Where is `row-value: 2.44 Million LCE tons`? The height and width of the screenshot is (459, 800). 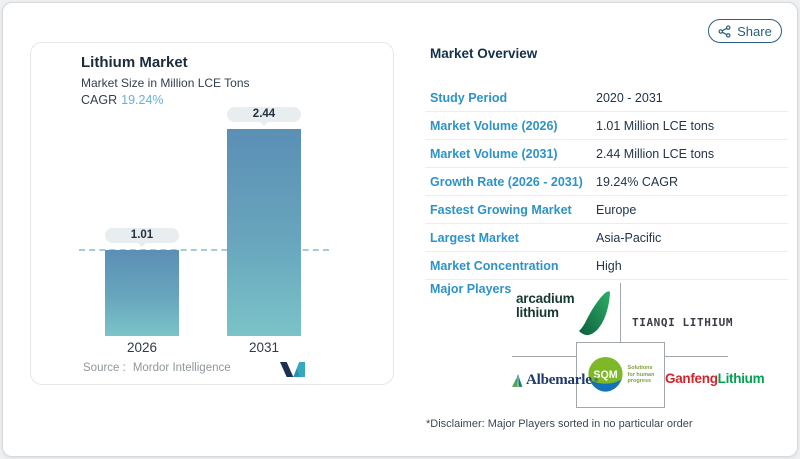
row-value: 2.44 Million LCE tons is located at coordinates (655, 153).